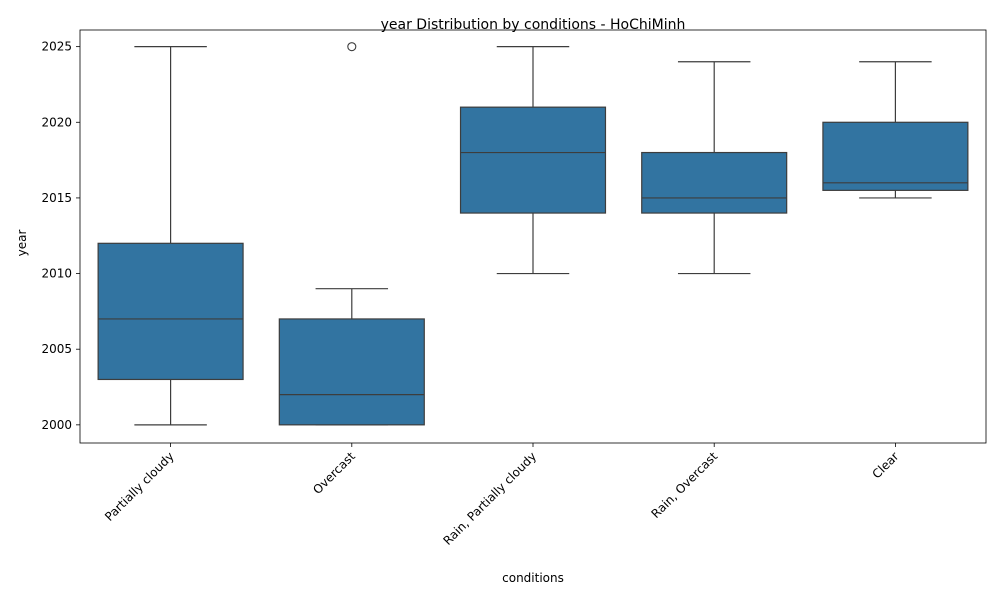 The image size is (1000, 600). I want to click on outlier-point, so click(352, 47).